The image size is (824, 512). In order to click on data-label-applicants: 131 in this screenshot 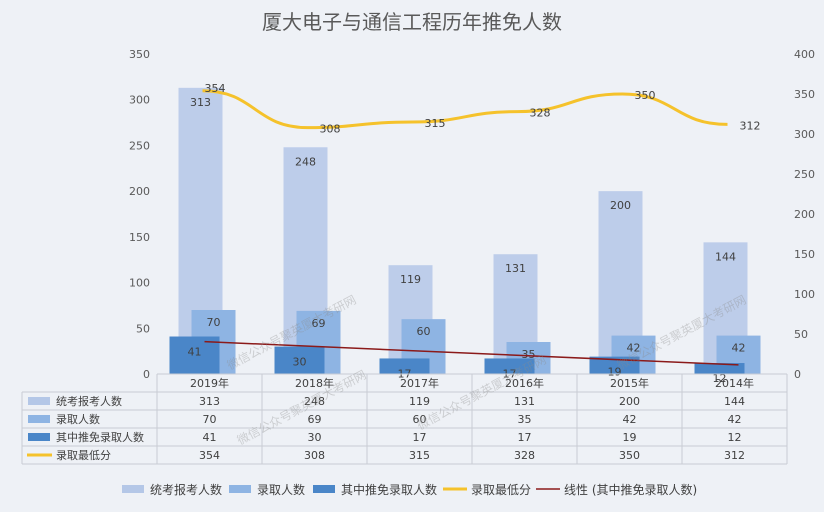, I will do `click(515, 268)`.